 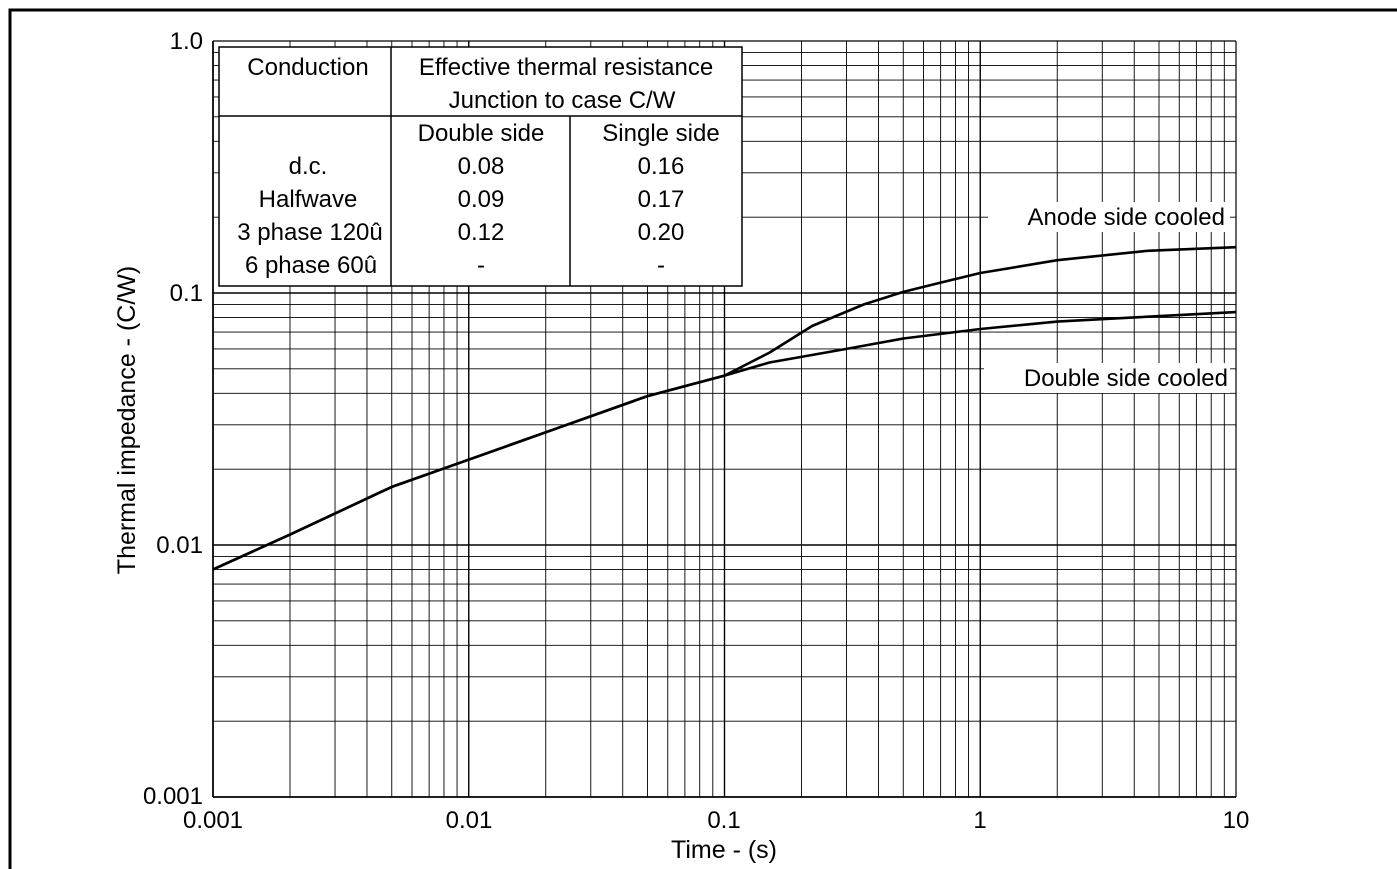 I want to click on table-row-label: 3 phase 120û, so click(x=309, y=232).